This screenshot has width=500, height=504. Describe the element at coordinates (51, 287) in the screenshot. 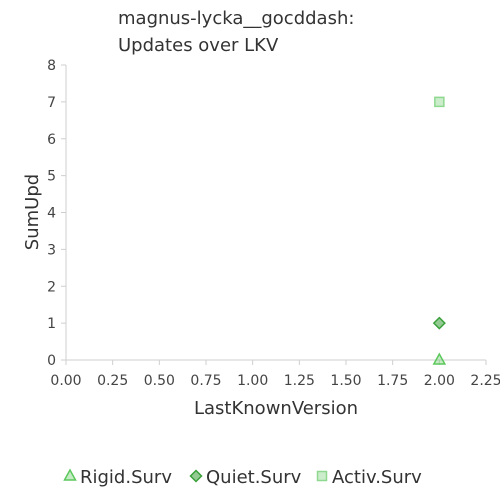

I see `y-tick-label: 2` at that location.